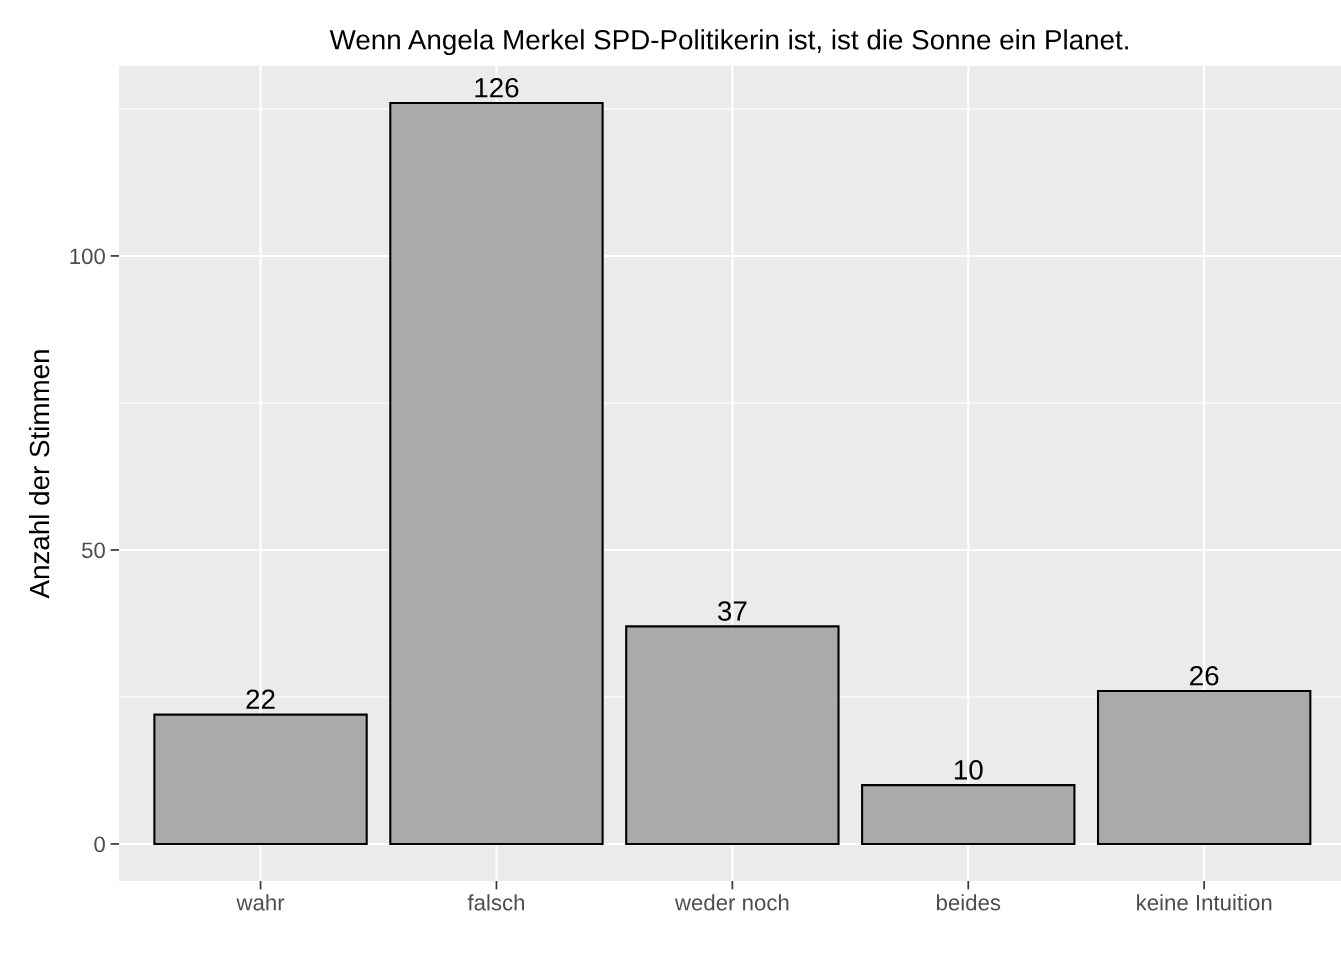 This screenshot has height=959, width=1341. I want to click on x-tick-label: wahr, so click(260, 902).